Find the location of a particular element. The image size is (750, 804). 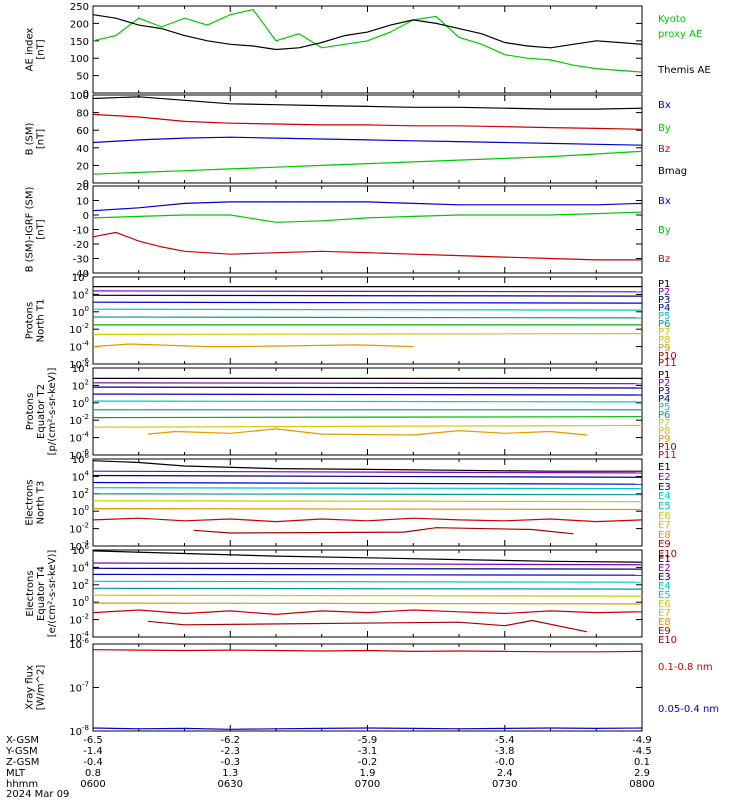

y-axis-label: [p/(cm²-s-sr-keV)] is located at coordinates (52, 412).